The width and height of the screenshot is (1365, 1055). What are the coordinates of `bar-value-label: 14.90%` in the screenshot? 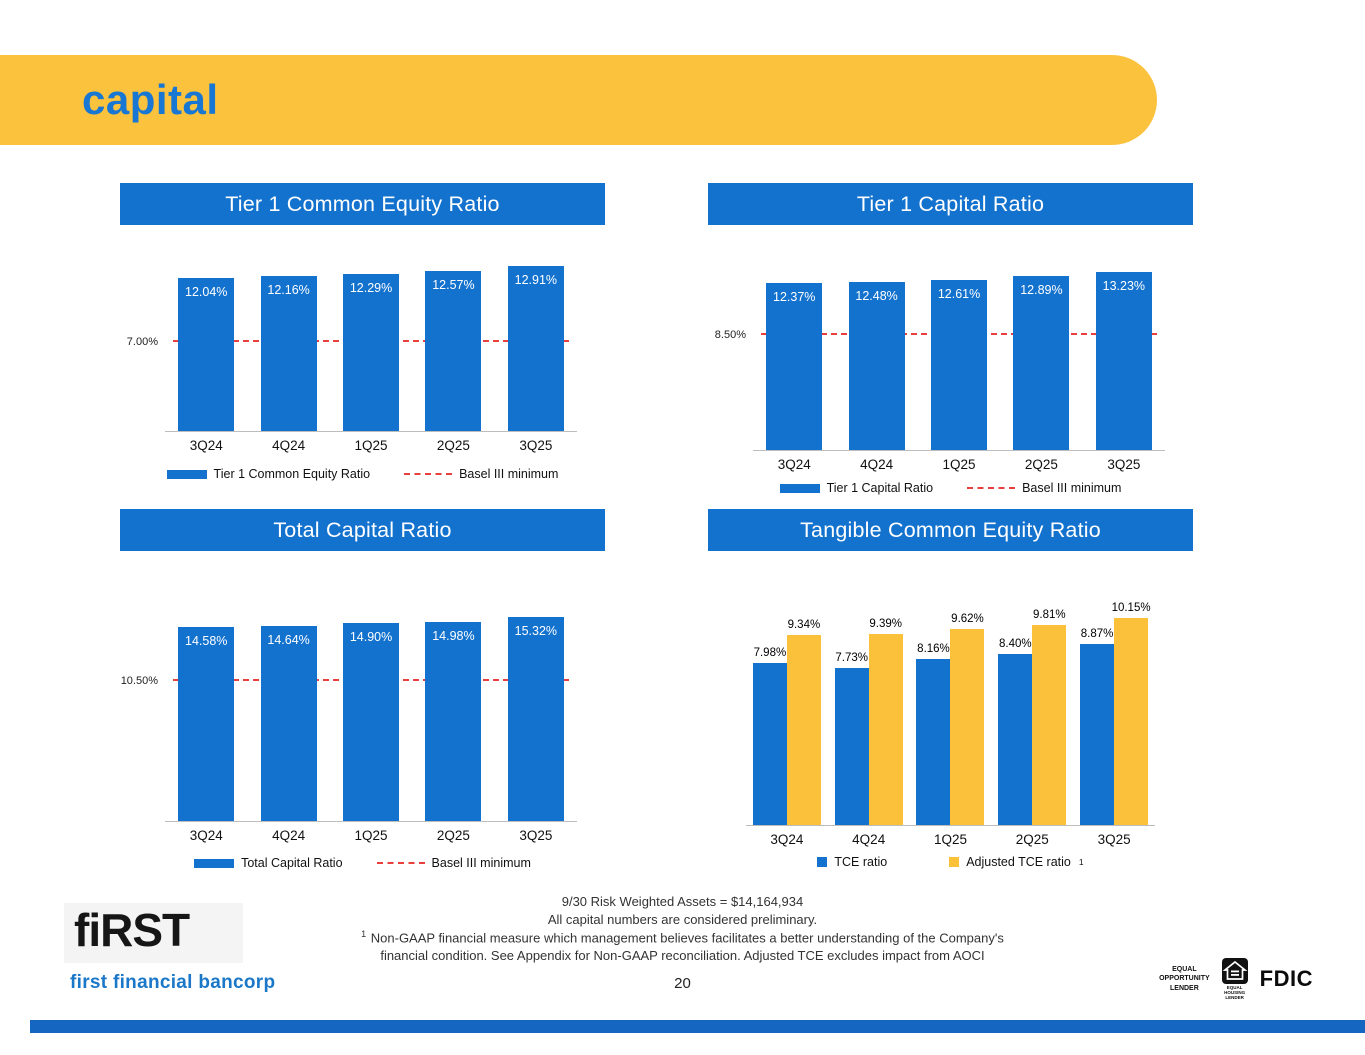 It's located at (371, 636).